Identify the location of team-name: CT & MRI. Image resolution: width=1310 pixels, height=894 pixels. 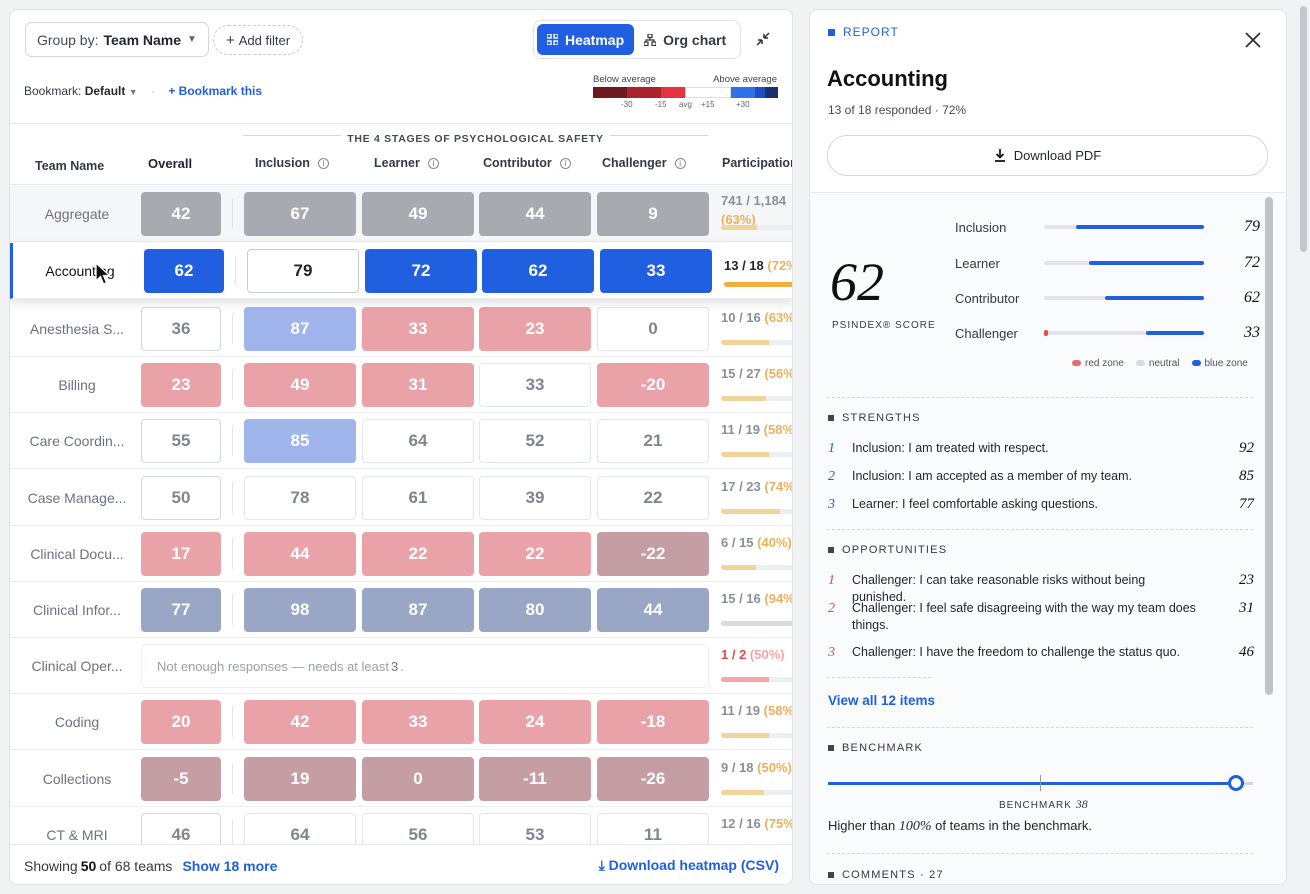
(77, 834).